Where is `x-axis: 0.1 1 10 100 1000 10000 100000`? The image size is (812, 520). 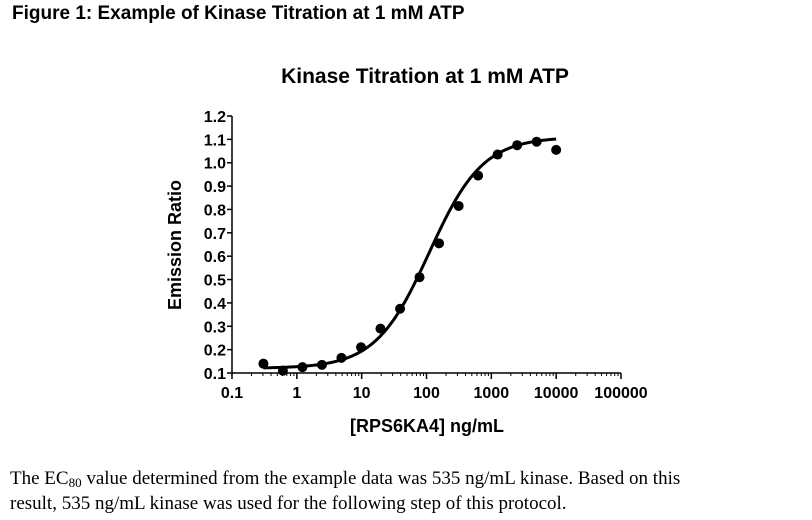 x-axis: 0.1 1 10 100 1000 10000 100000 is located at coordinates (434, 387).